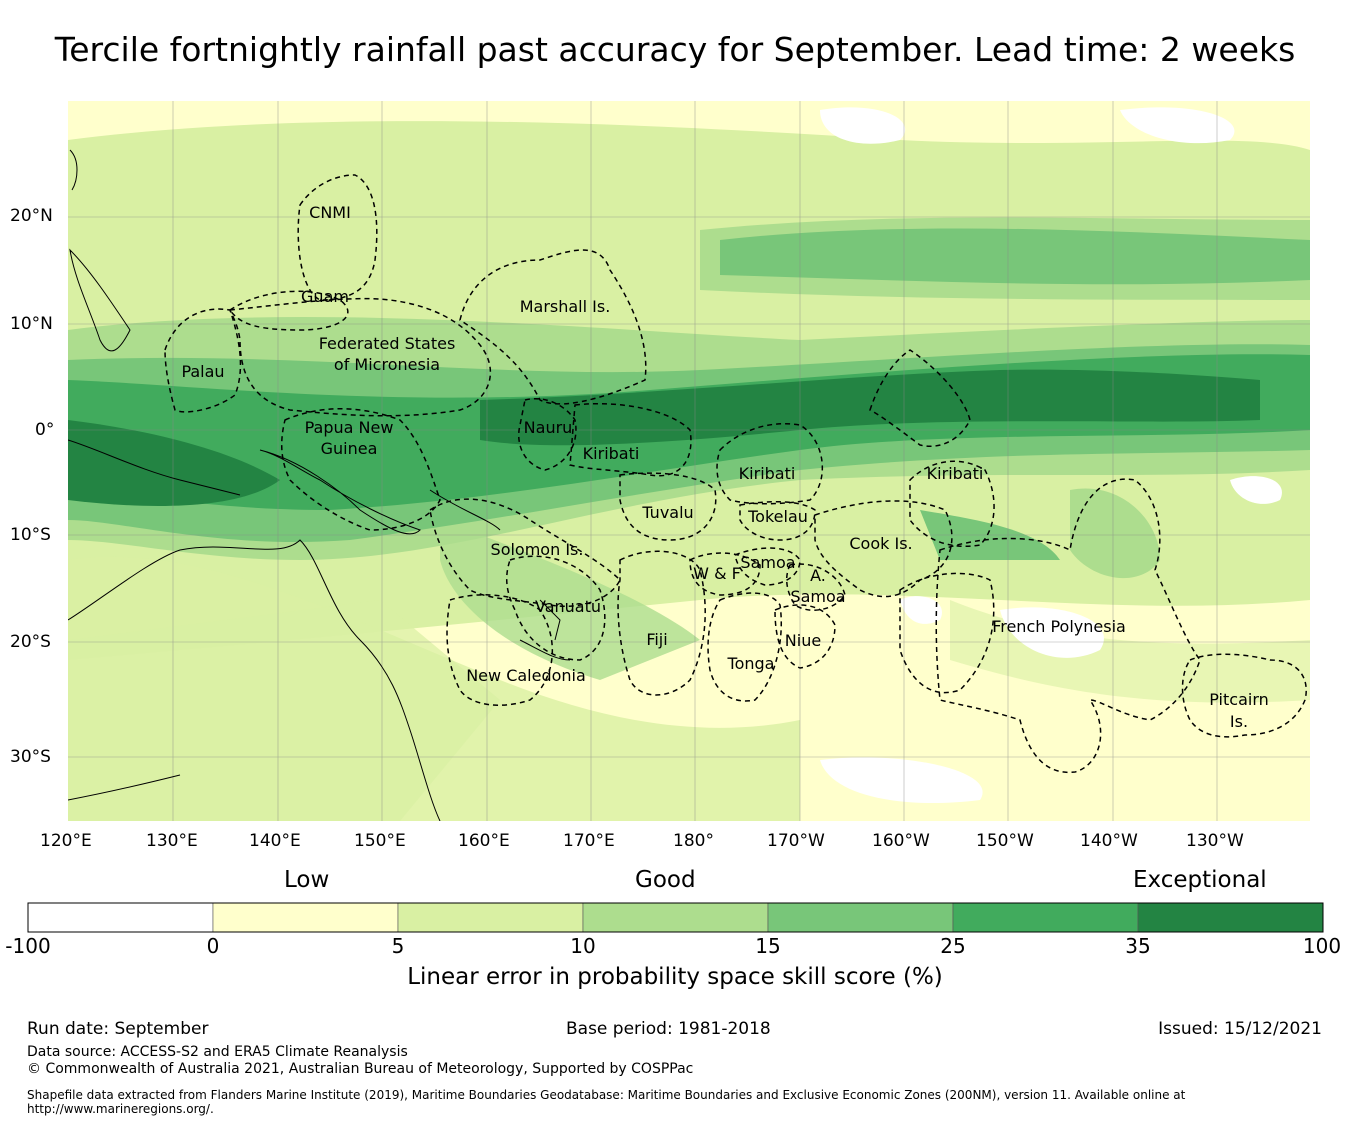 This screenshot has width=1350, height=1125. Describe the element at coordinates (777, 516) in the screenshot. I see `region-label: Tokelau` at that location.